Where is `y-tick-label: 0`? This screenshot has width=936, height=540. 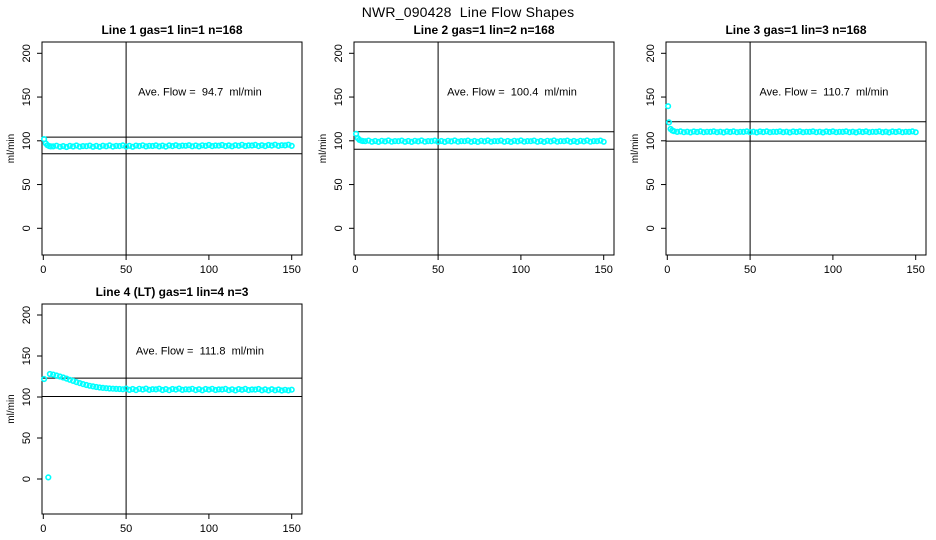
y-tick-label: 0 is located at coordinates (651, 228).